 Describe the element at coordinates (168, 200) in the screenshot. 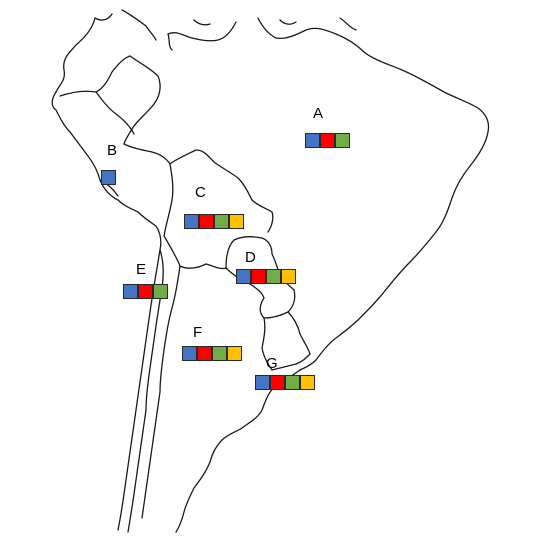

I see `border-bolivia-peru` at that location.